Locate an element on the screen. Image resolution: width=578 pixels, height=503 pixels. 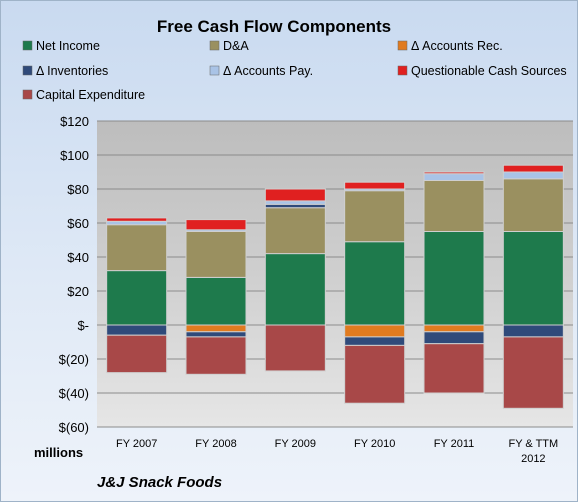
y-tick-label: $(60) is located at coordinates (74, 427).